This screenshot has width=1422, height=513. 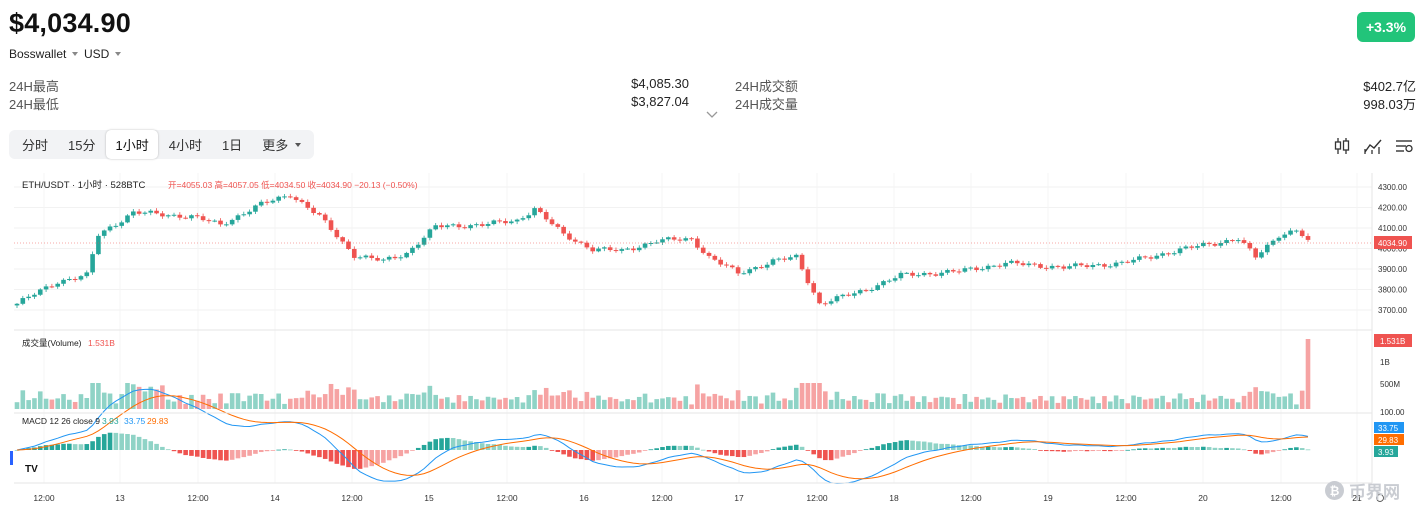 I want to click on currency-select: USD, so click(x=103, y=54).